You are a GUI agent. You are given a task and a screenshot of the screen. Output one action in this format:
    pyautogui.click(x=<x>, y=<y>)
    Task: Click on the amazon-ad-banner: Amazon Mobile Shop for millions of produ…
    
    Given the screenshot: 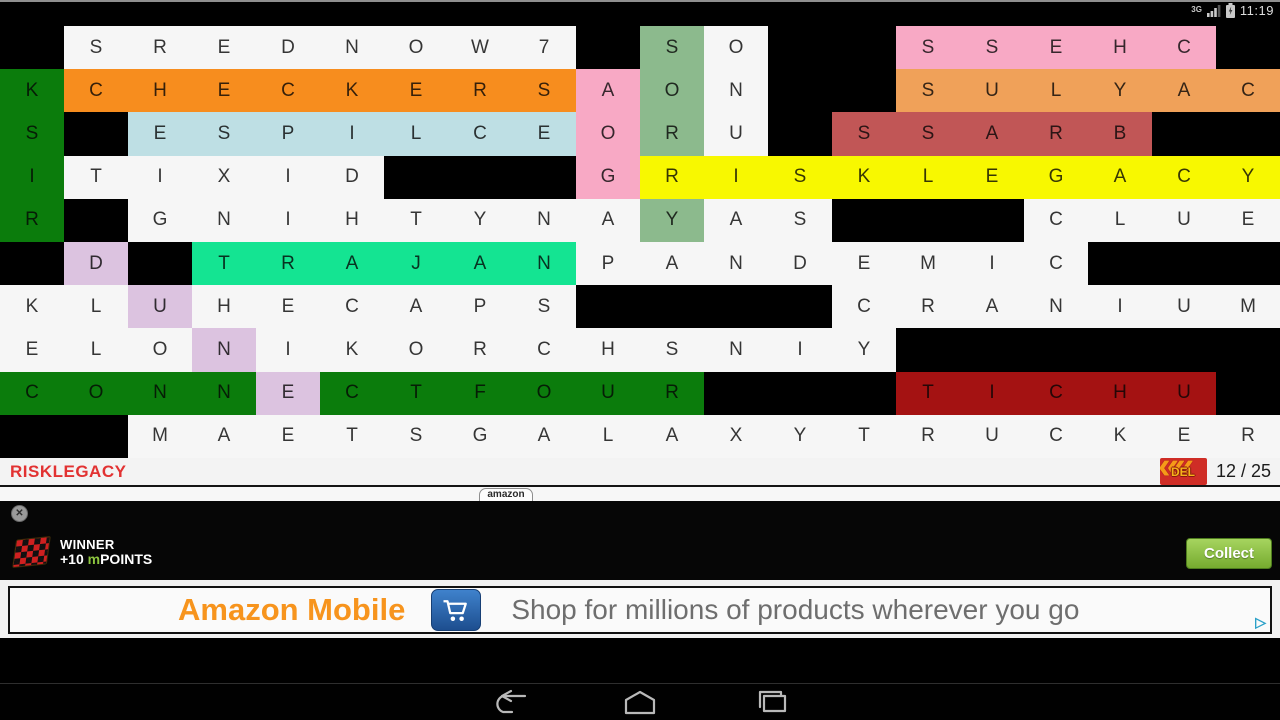 What is the action you would take?
    pyautogui.click(x=640, y=610)
    